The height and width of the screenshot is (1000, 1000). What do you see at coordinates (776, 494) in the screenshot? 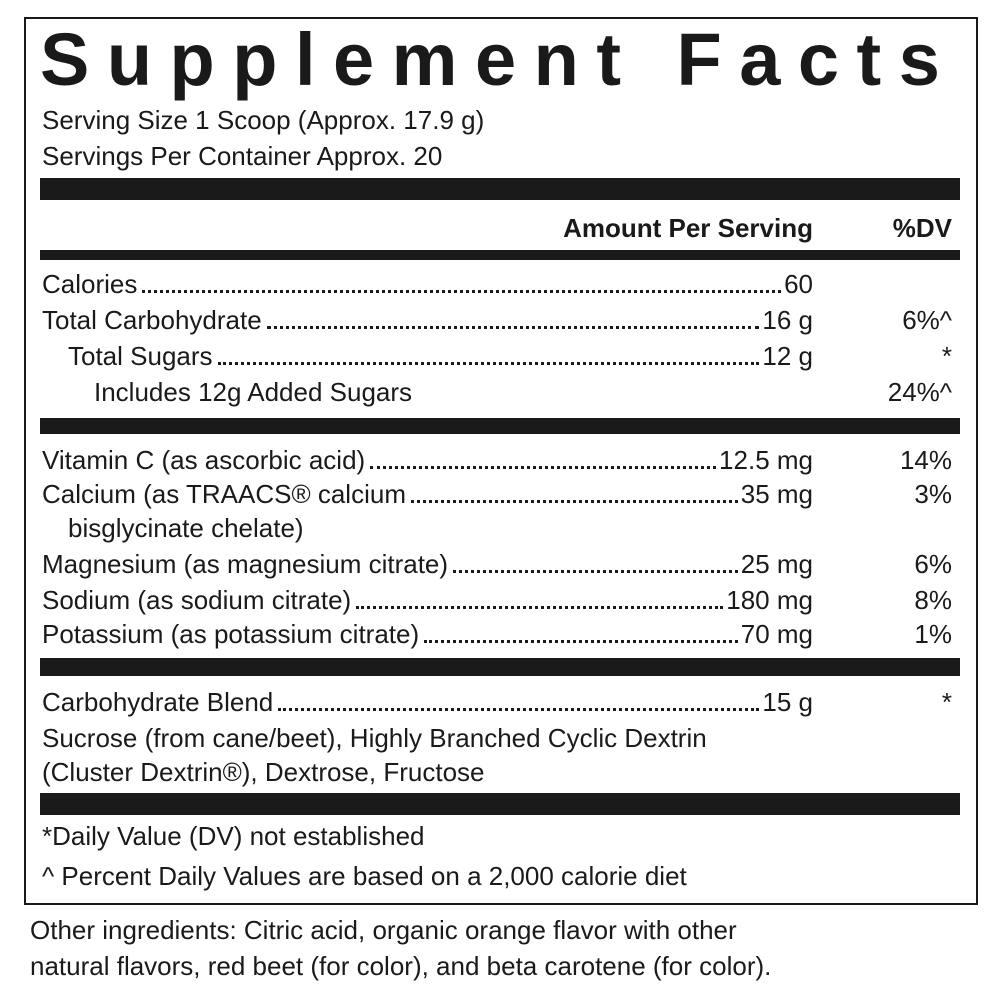
I see `nutrient-amount: 35 mg` at bounding box center [776, 494].